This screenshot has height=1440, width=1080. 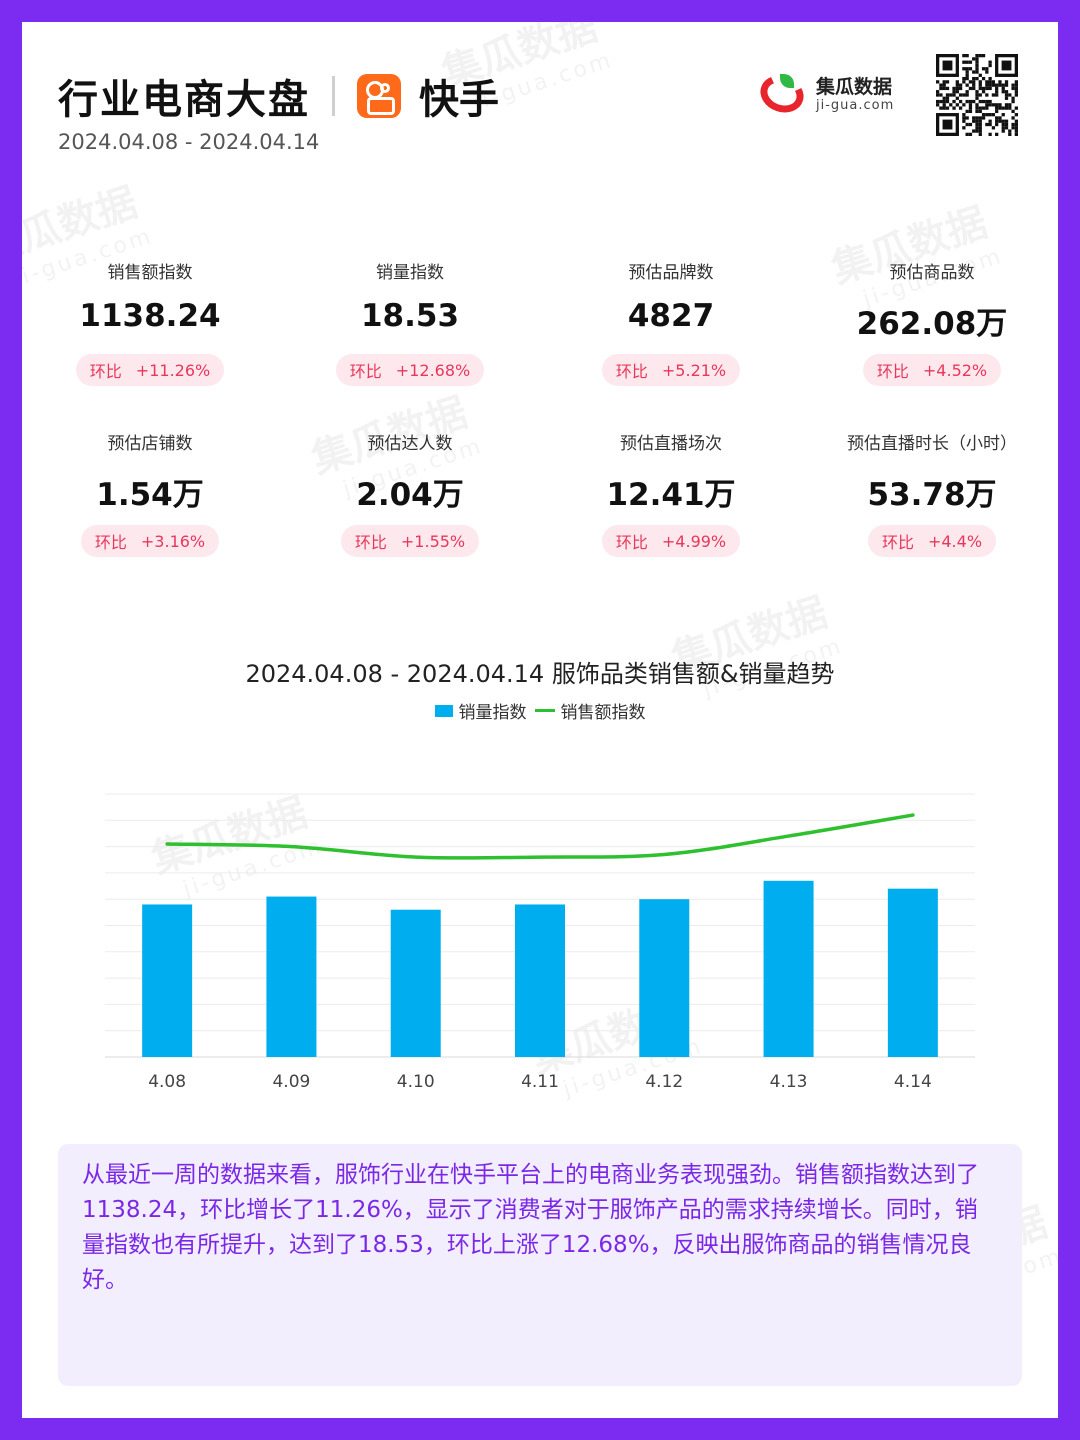 I want to click on page-header: 行业电商大盘 快手, so click(x=278, y=96).